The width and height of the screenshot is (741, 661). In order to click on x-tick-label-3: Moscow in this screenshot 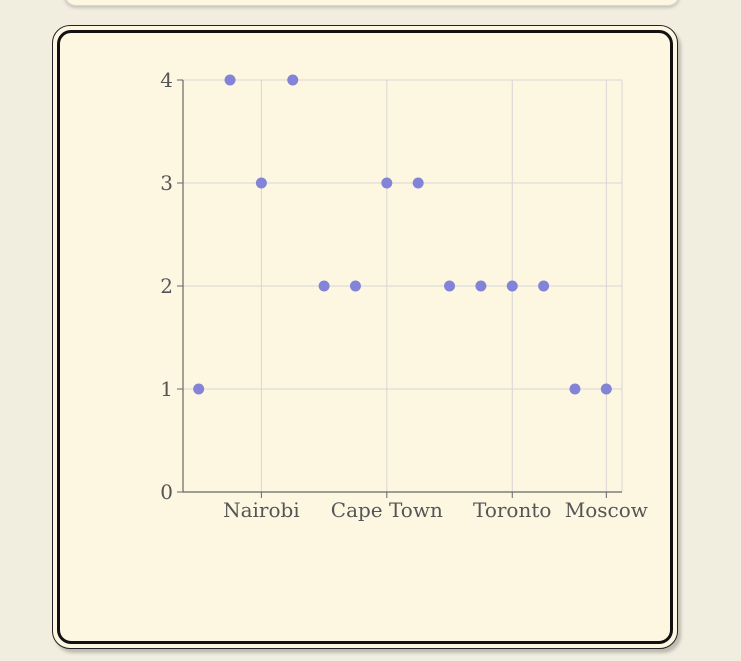, I will do `click(606, 510)`.